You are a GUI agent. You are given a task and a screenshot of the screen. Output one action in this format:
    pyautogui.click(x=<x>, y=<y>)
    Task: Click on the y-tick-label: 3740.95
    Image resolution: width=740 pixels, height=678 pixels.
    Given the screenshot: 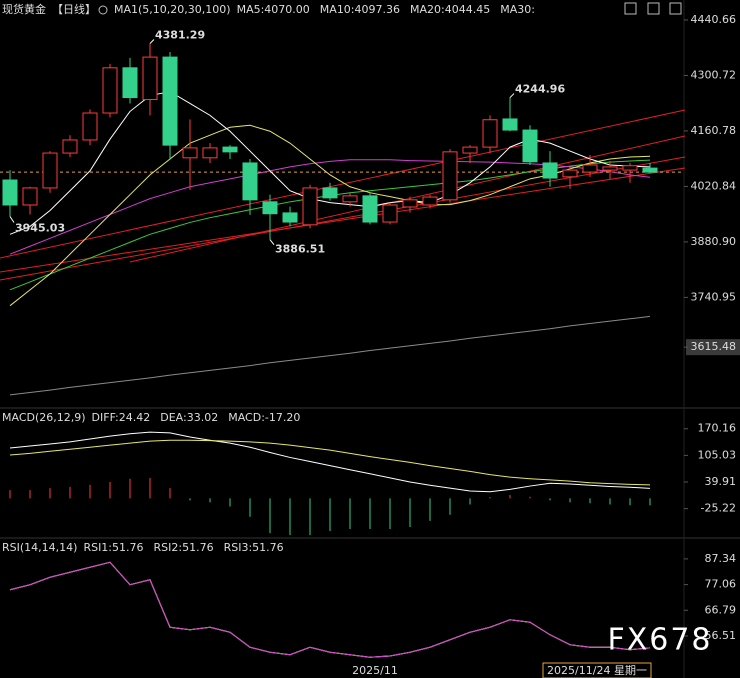 What is the action you would take?
    pyautogui.click(x=714, y=296)
    